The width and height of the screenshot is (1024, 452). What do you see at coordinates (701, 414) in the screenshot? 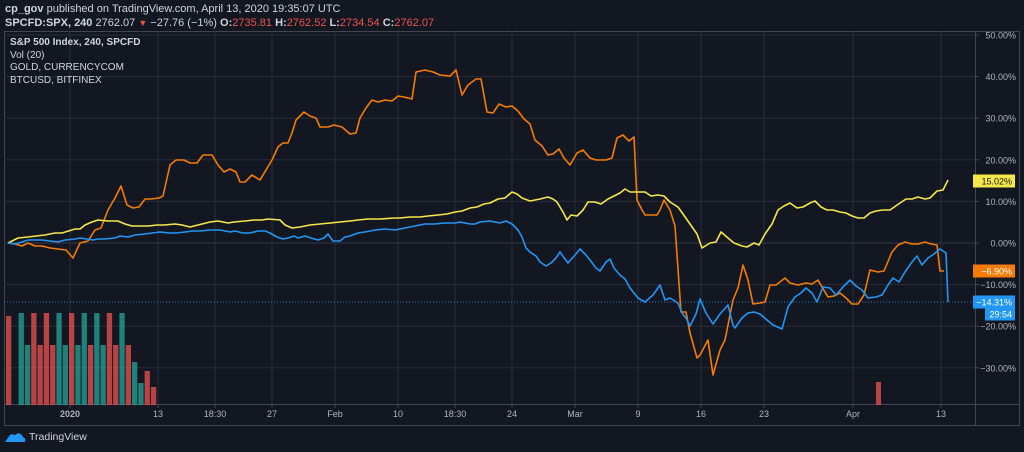
I see `time-axis-label: 16` at bounding box center [701, 414].